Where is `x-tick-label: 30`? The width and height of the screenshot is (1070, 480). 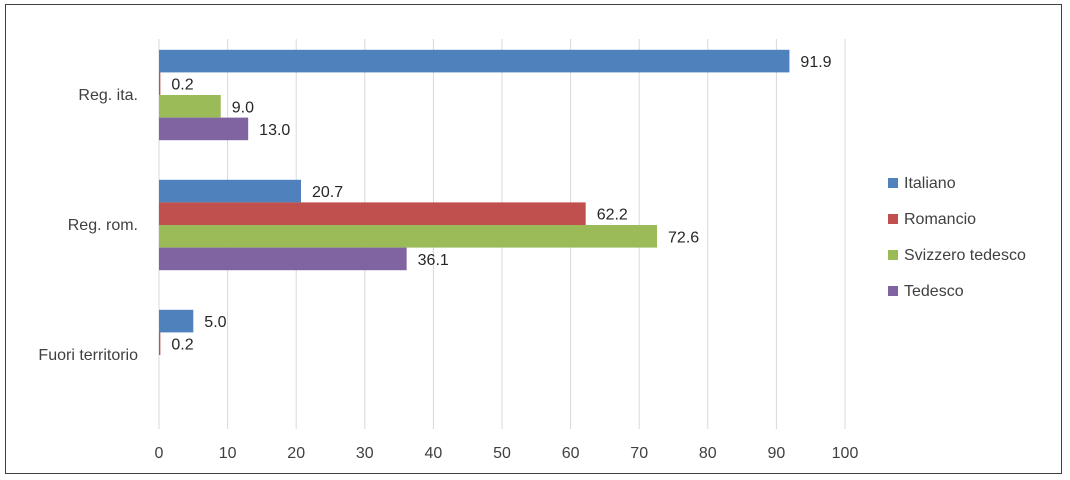
x-tick-label: 30 is located at coordinates (365, 453).